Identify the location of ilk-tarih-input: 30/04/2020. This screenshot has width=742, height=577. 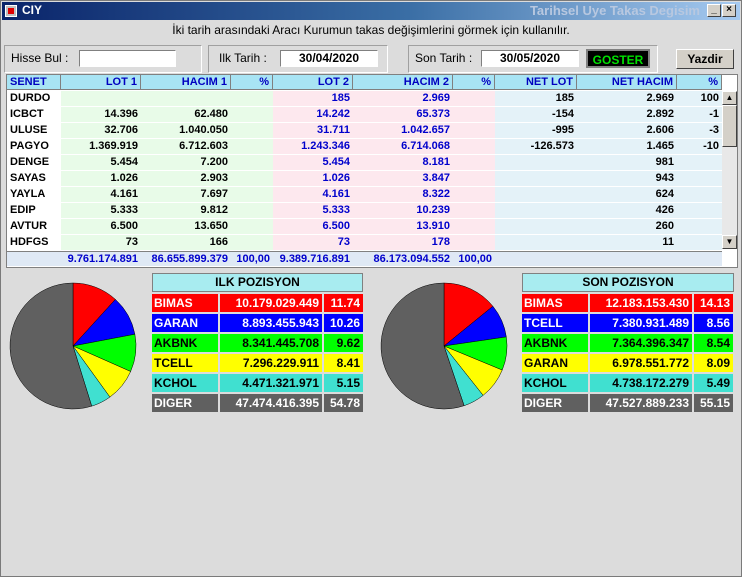
(329, 58).